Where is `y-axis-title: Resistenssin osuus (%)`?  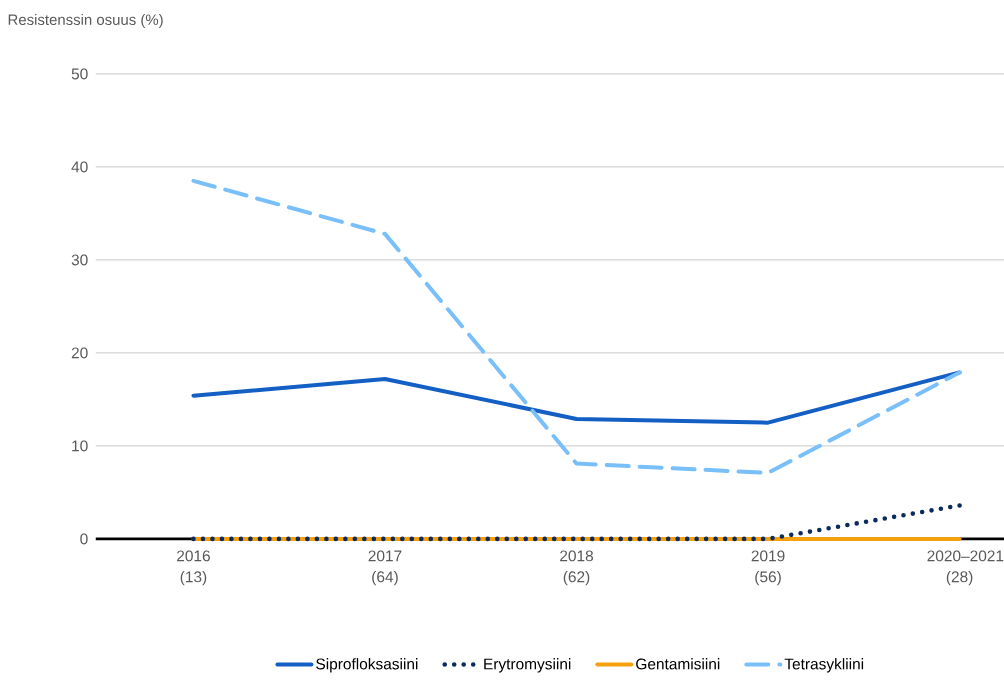
y-axis-title: Resistenssin osuus (%) is located at coordinates (85, 21).